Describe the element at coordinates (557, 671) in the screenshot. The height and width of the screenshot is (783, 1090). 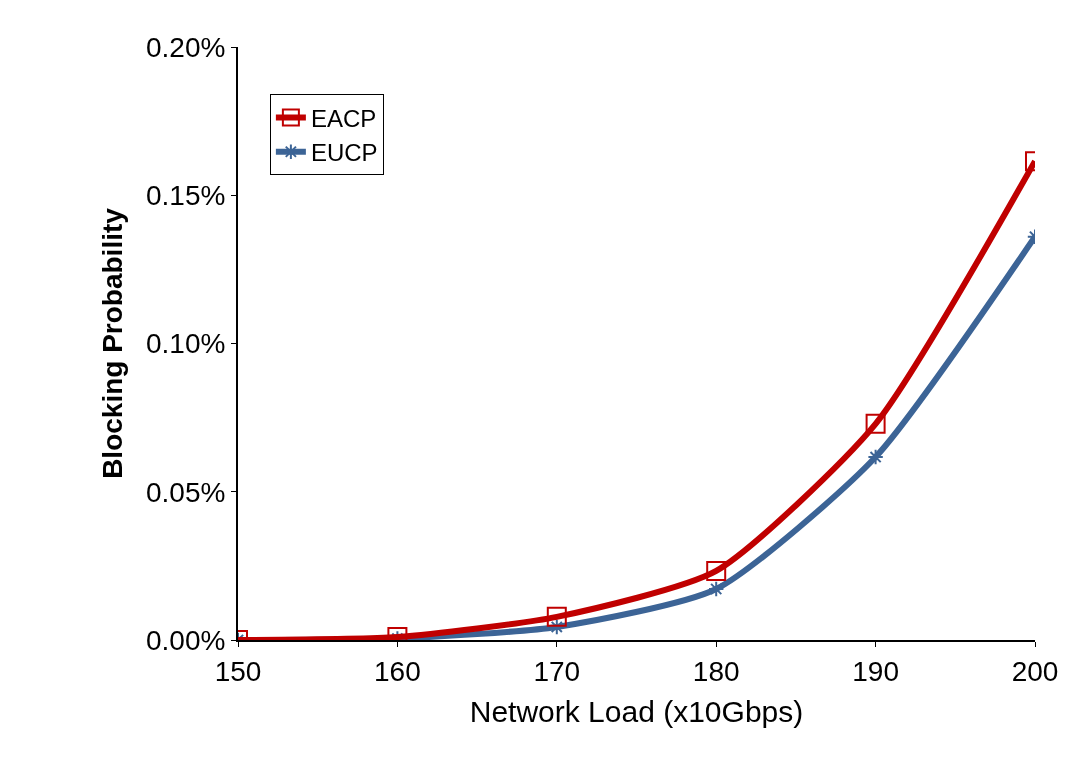
I see `x-tick-label: 170` at that location.